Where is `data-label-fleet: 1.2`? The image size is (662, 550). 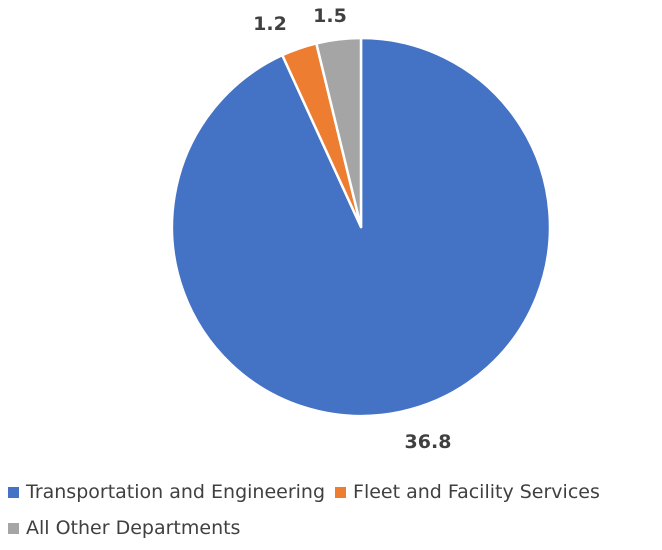
data-label-fleet: 1.2 is located at coordinates (270, 24).